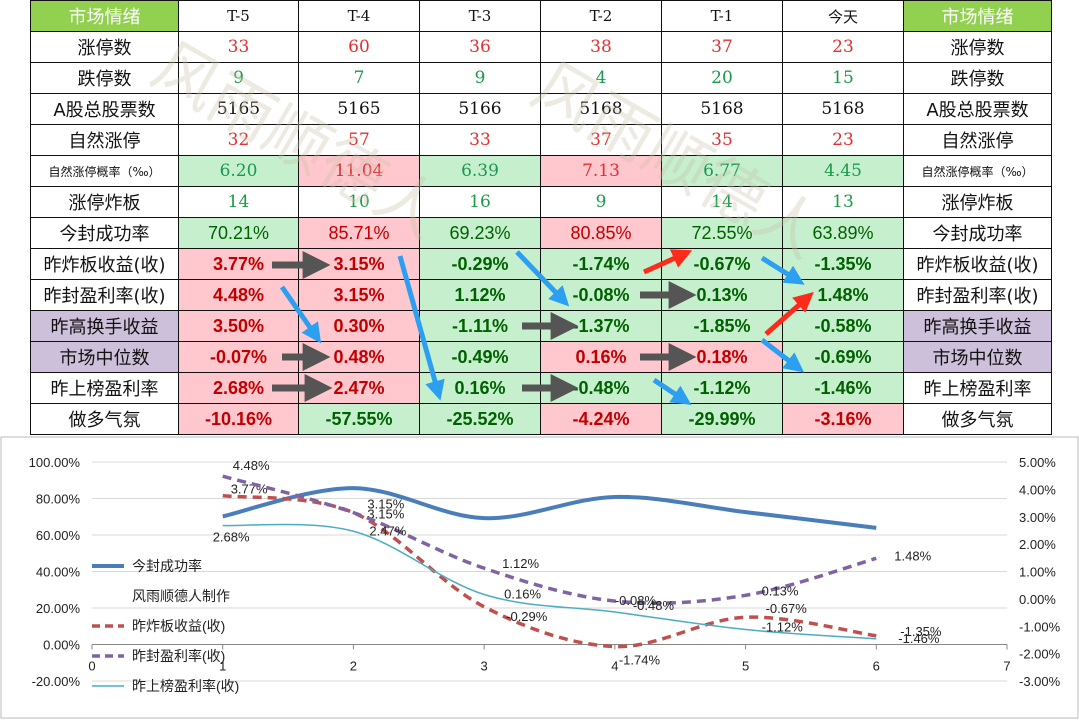  Describe the element at coordinates (541, 16) in the screenshot. I see `header-row: 市场情绪 T-5 T-4 T-3 T-2 T-1 今天 市场情绪` at that location.